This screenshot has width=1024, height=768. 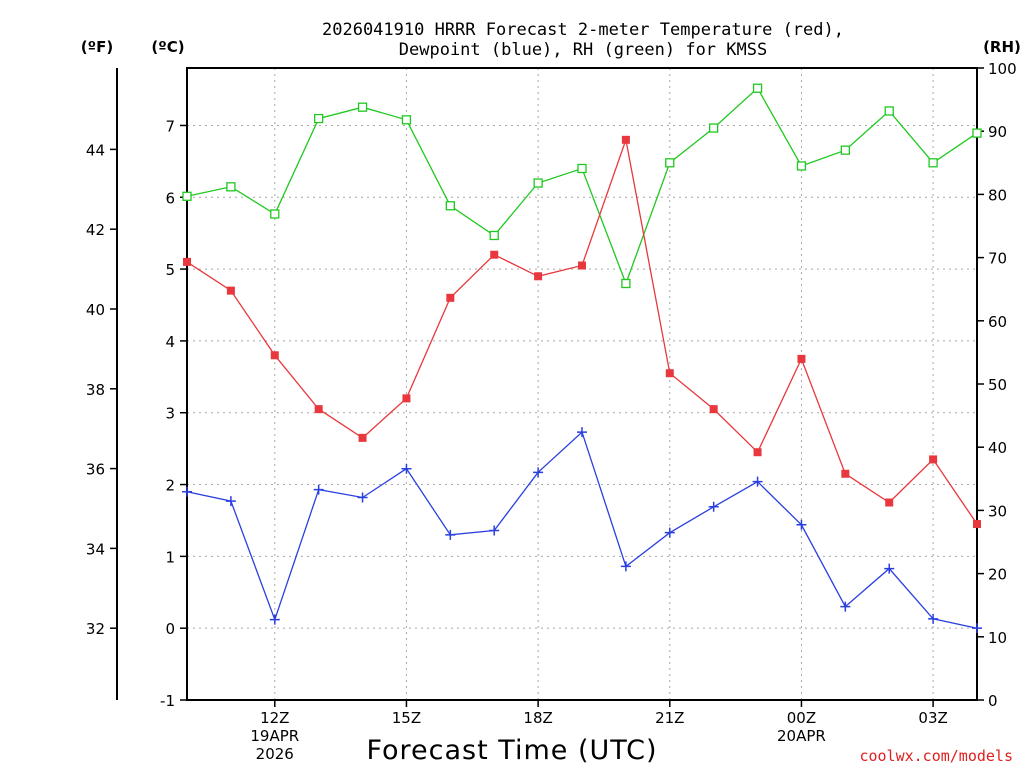 I want to click on rh-axis-ticks: 0 10 20 30 40 50 60 70 80 90 100, so click(x=997, y=385).